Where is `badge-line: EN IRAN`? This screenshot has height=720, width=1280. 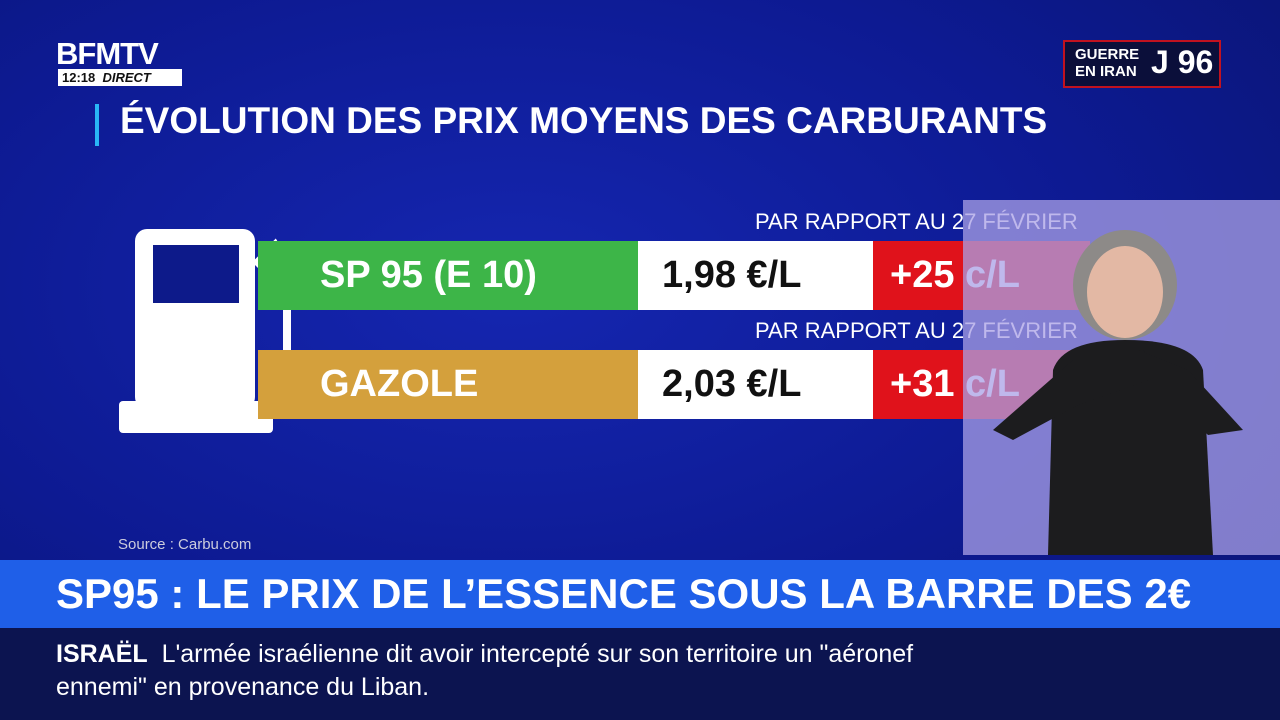 badge-line: EN IRAN is located at coordinates (1106, 71).